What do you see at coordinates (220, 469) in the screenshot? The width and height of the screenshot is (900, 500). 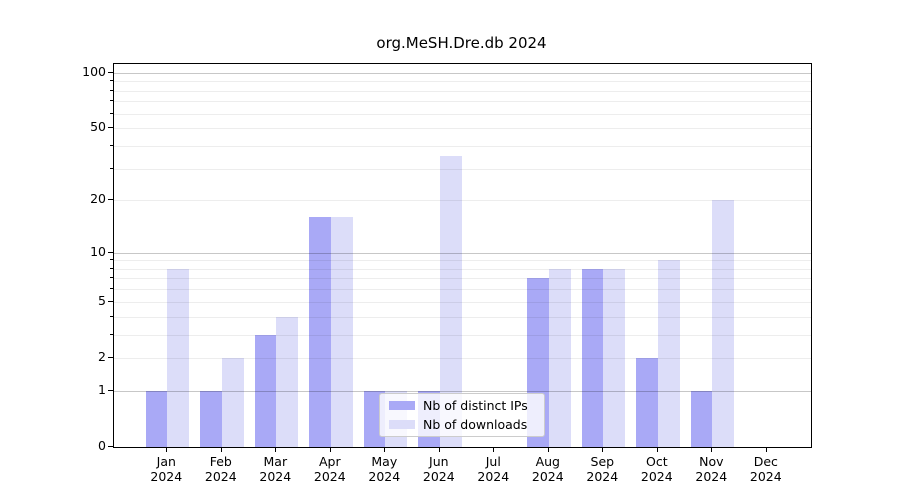 I see `x-tick-label-feb: Feb 2024` at bounding box center [220, 469].